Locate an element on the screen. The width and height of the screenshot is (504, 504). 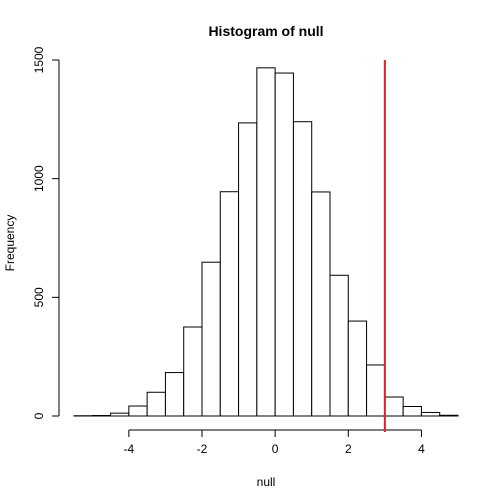
y-tick-label: 500 is located at coordinates (39, 297).